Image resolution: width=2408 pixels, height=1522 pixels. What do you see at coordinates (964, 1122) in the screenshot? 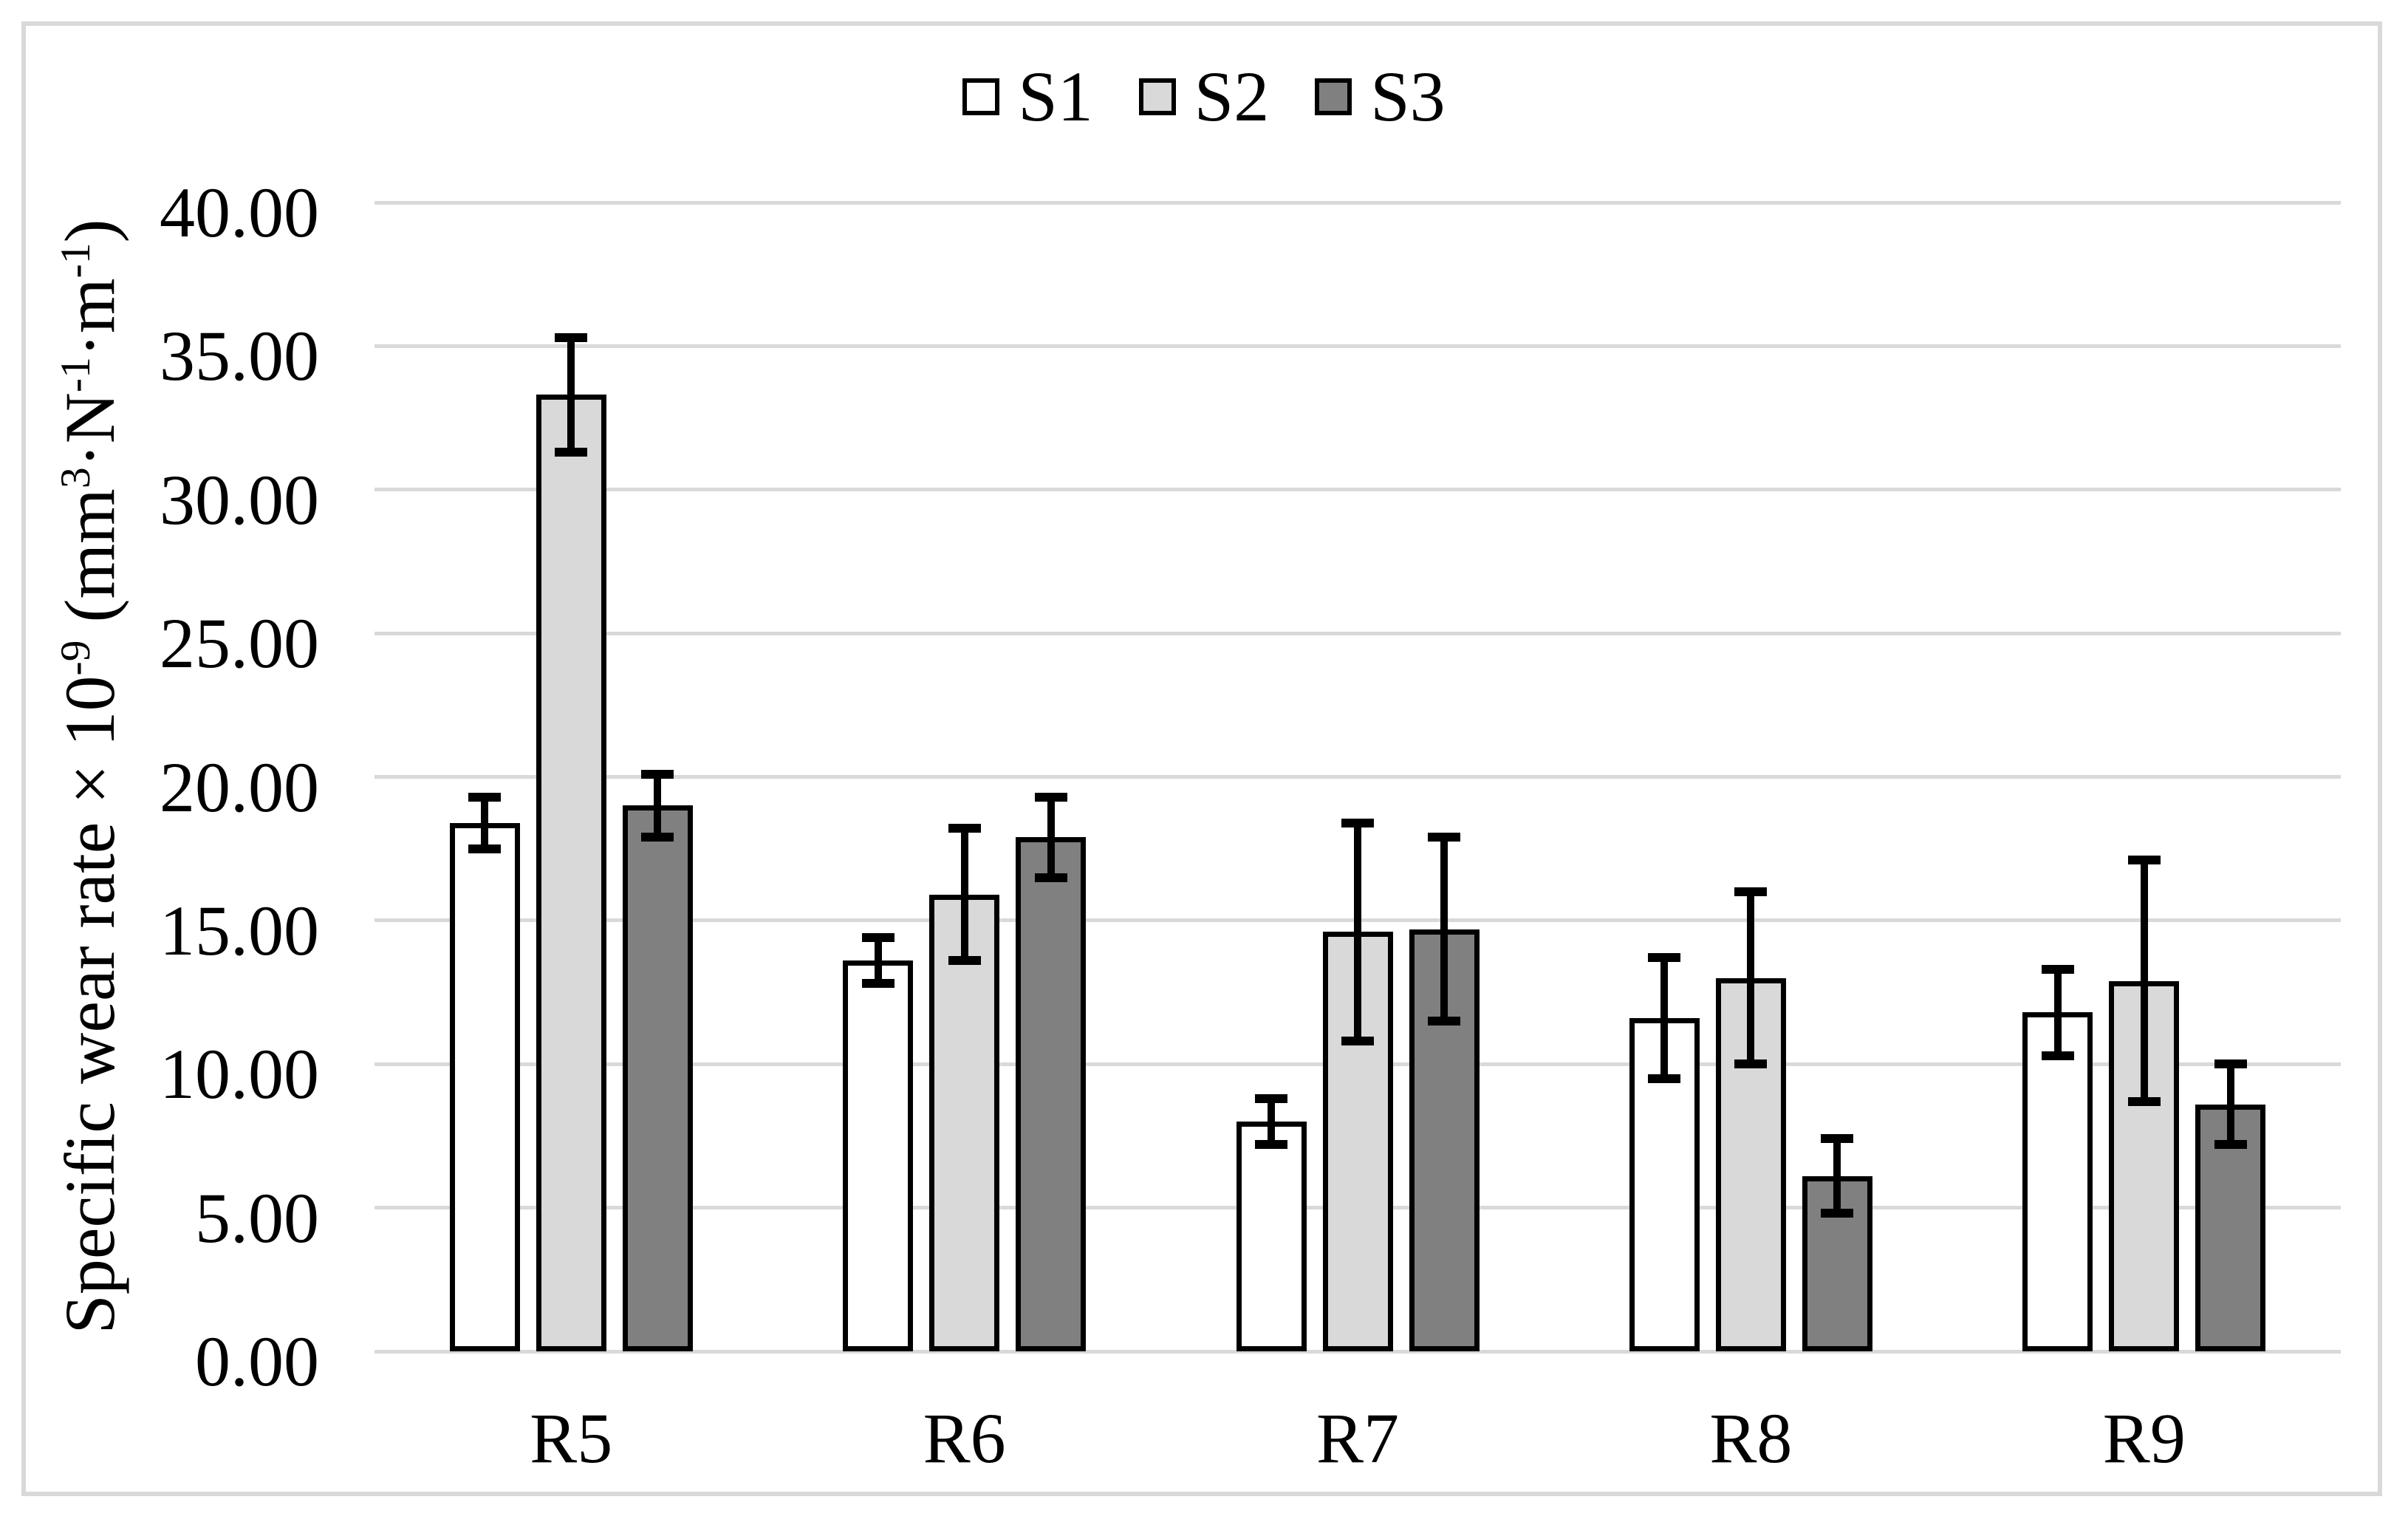
I see `bar-R6-S2` at bounding box center [964, 1122].